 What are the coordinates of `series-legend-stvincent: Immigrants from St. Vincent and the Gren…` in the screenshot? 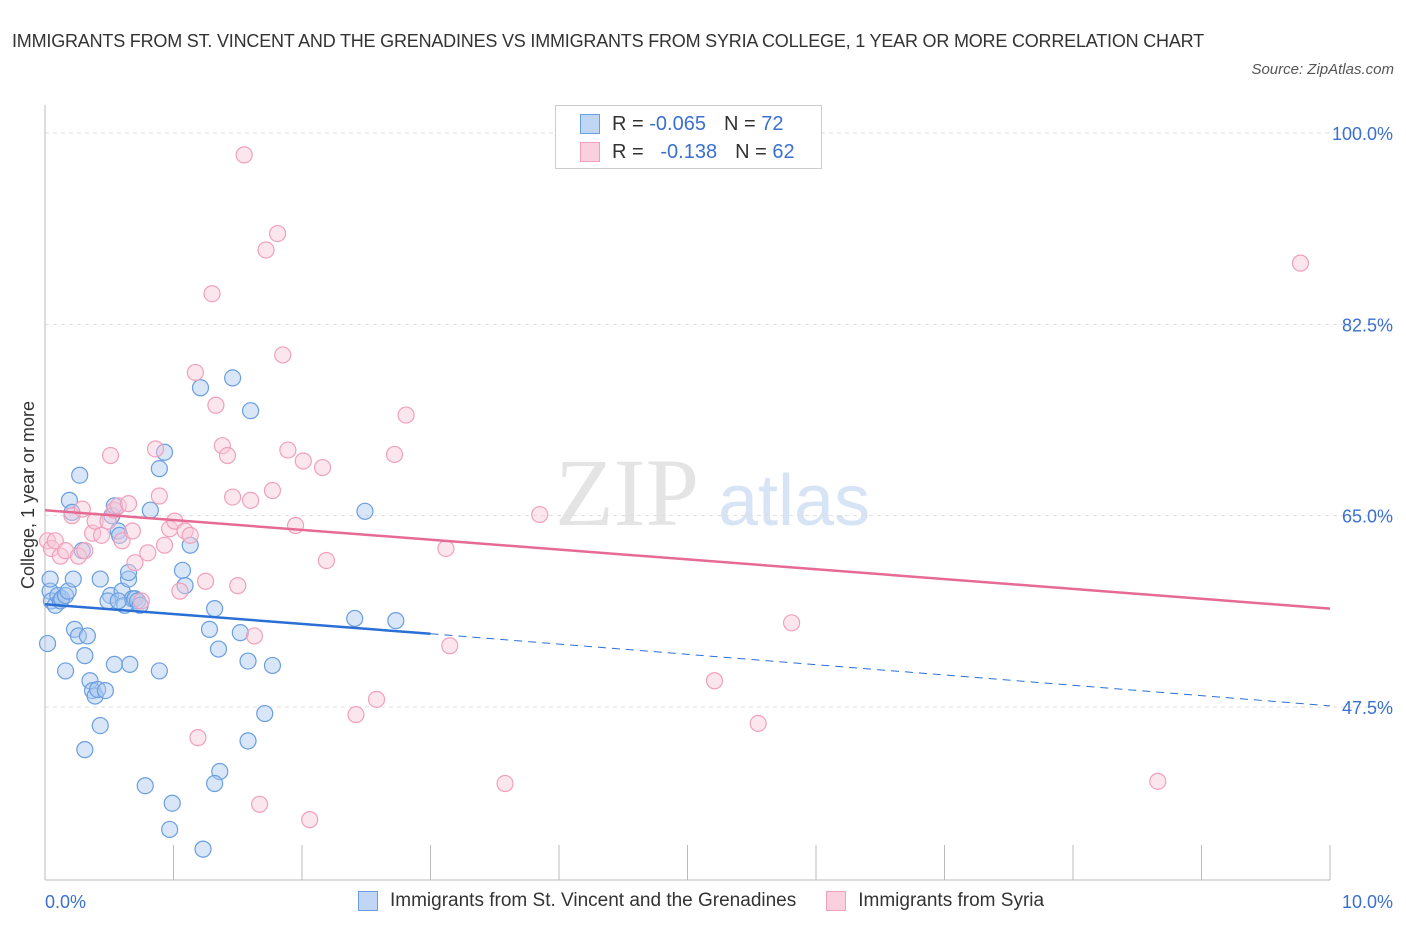 It's located at (577, 901).